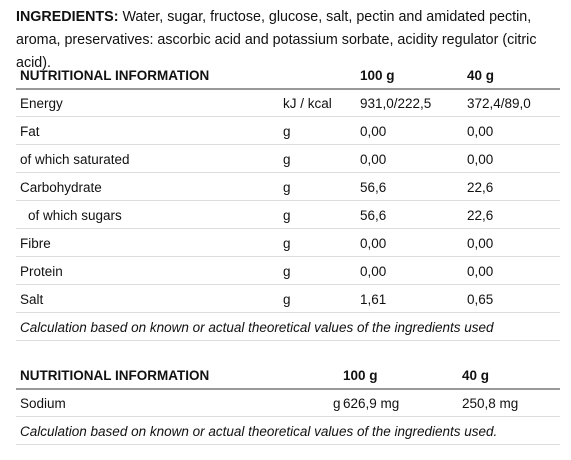  Describe the element at coordinates (41, 271) in the screenshot. I see `row-label: Protein` at that location.